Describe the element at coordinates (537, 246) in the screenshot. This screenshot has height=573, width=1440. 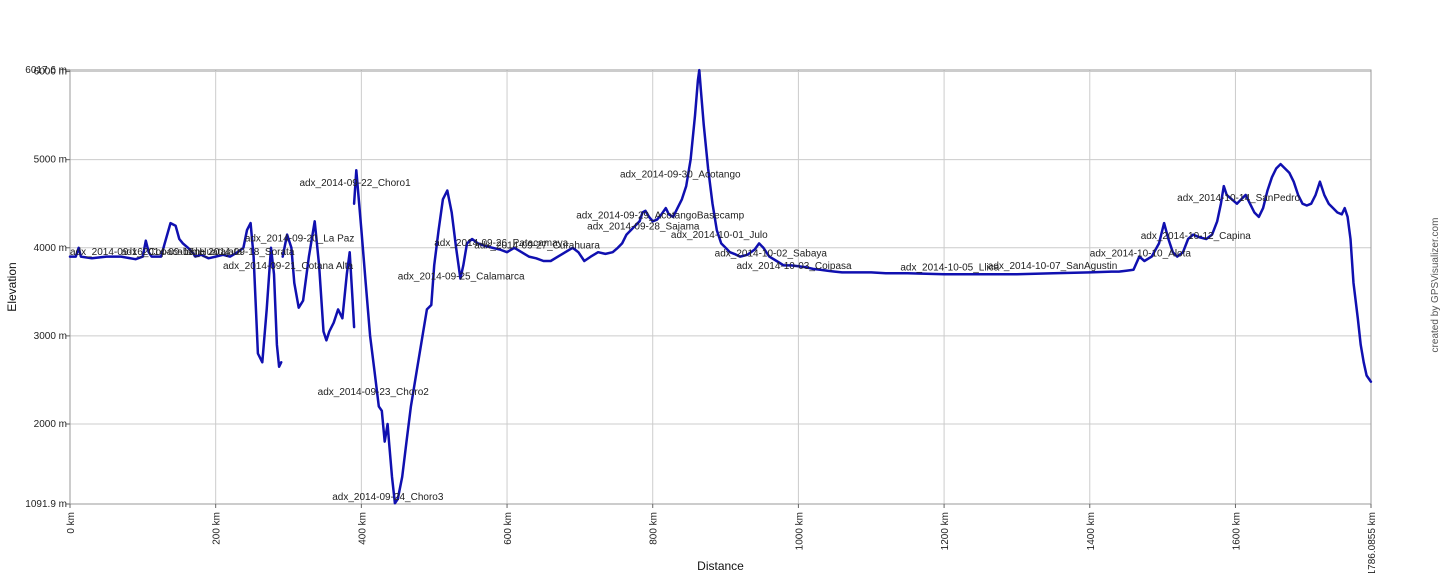
I see `waypoint-label: adx_2014-09-27_Curahuara` at that location.